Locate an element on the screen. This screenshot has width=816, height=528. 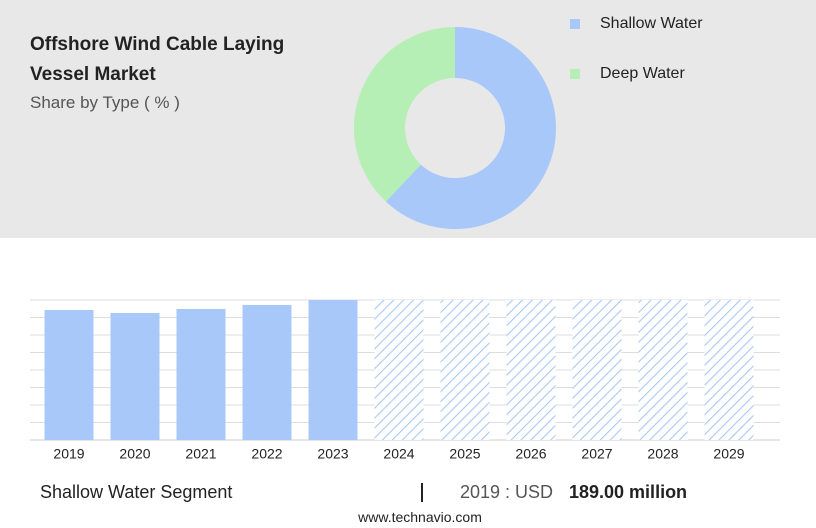
segment-label: Shallow Water Segment is located at coordinates (136, 492).